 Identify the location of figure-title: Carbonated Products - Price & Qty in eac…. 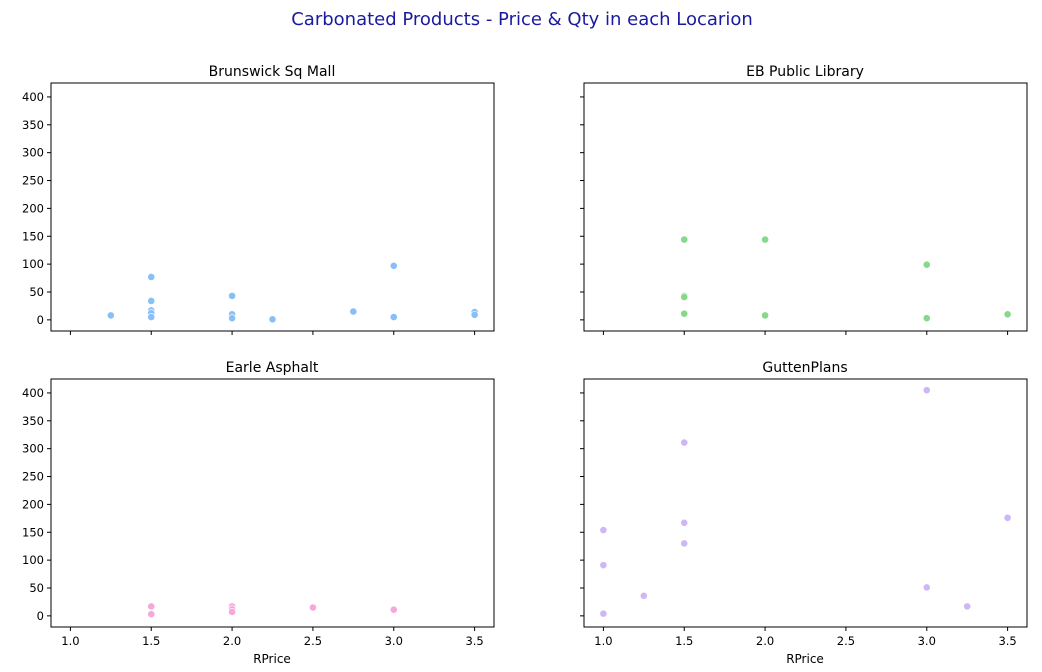
(522, 19).